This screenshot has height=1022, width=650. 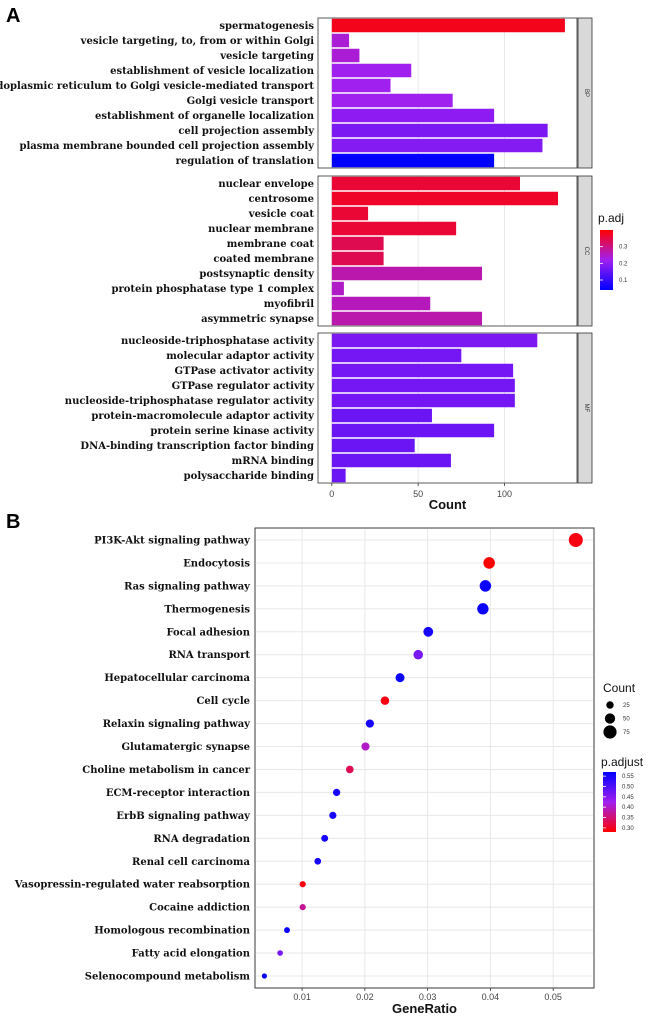 What do you see at coordinates (266, 56) in the screenshot?
I see `category-label: vesicle targeting` at bounding box center [266, 56].